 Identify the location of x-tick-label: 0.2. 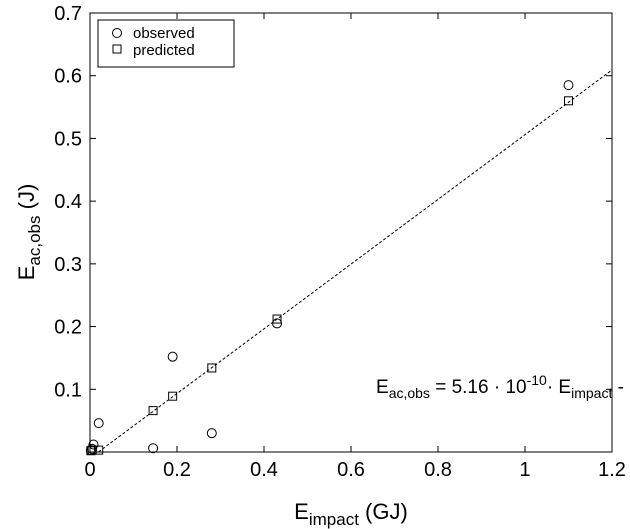
(177, 470).